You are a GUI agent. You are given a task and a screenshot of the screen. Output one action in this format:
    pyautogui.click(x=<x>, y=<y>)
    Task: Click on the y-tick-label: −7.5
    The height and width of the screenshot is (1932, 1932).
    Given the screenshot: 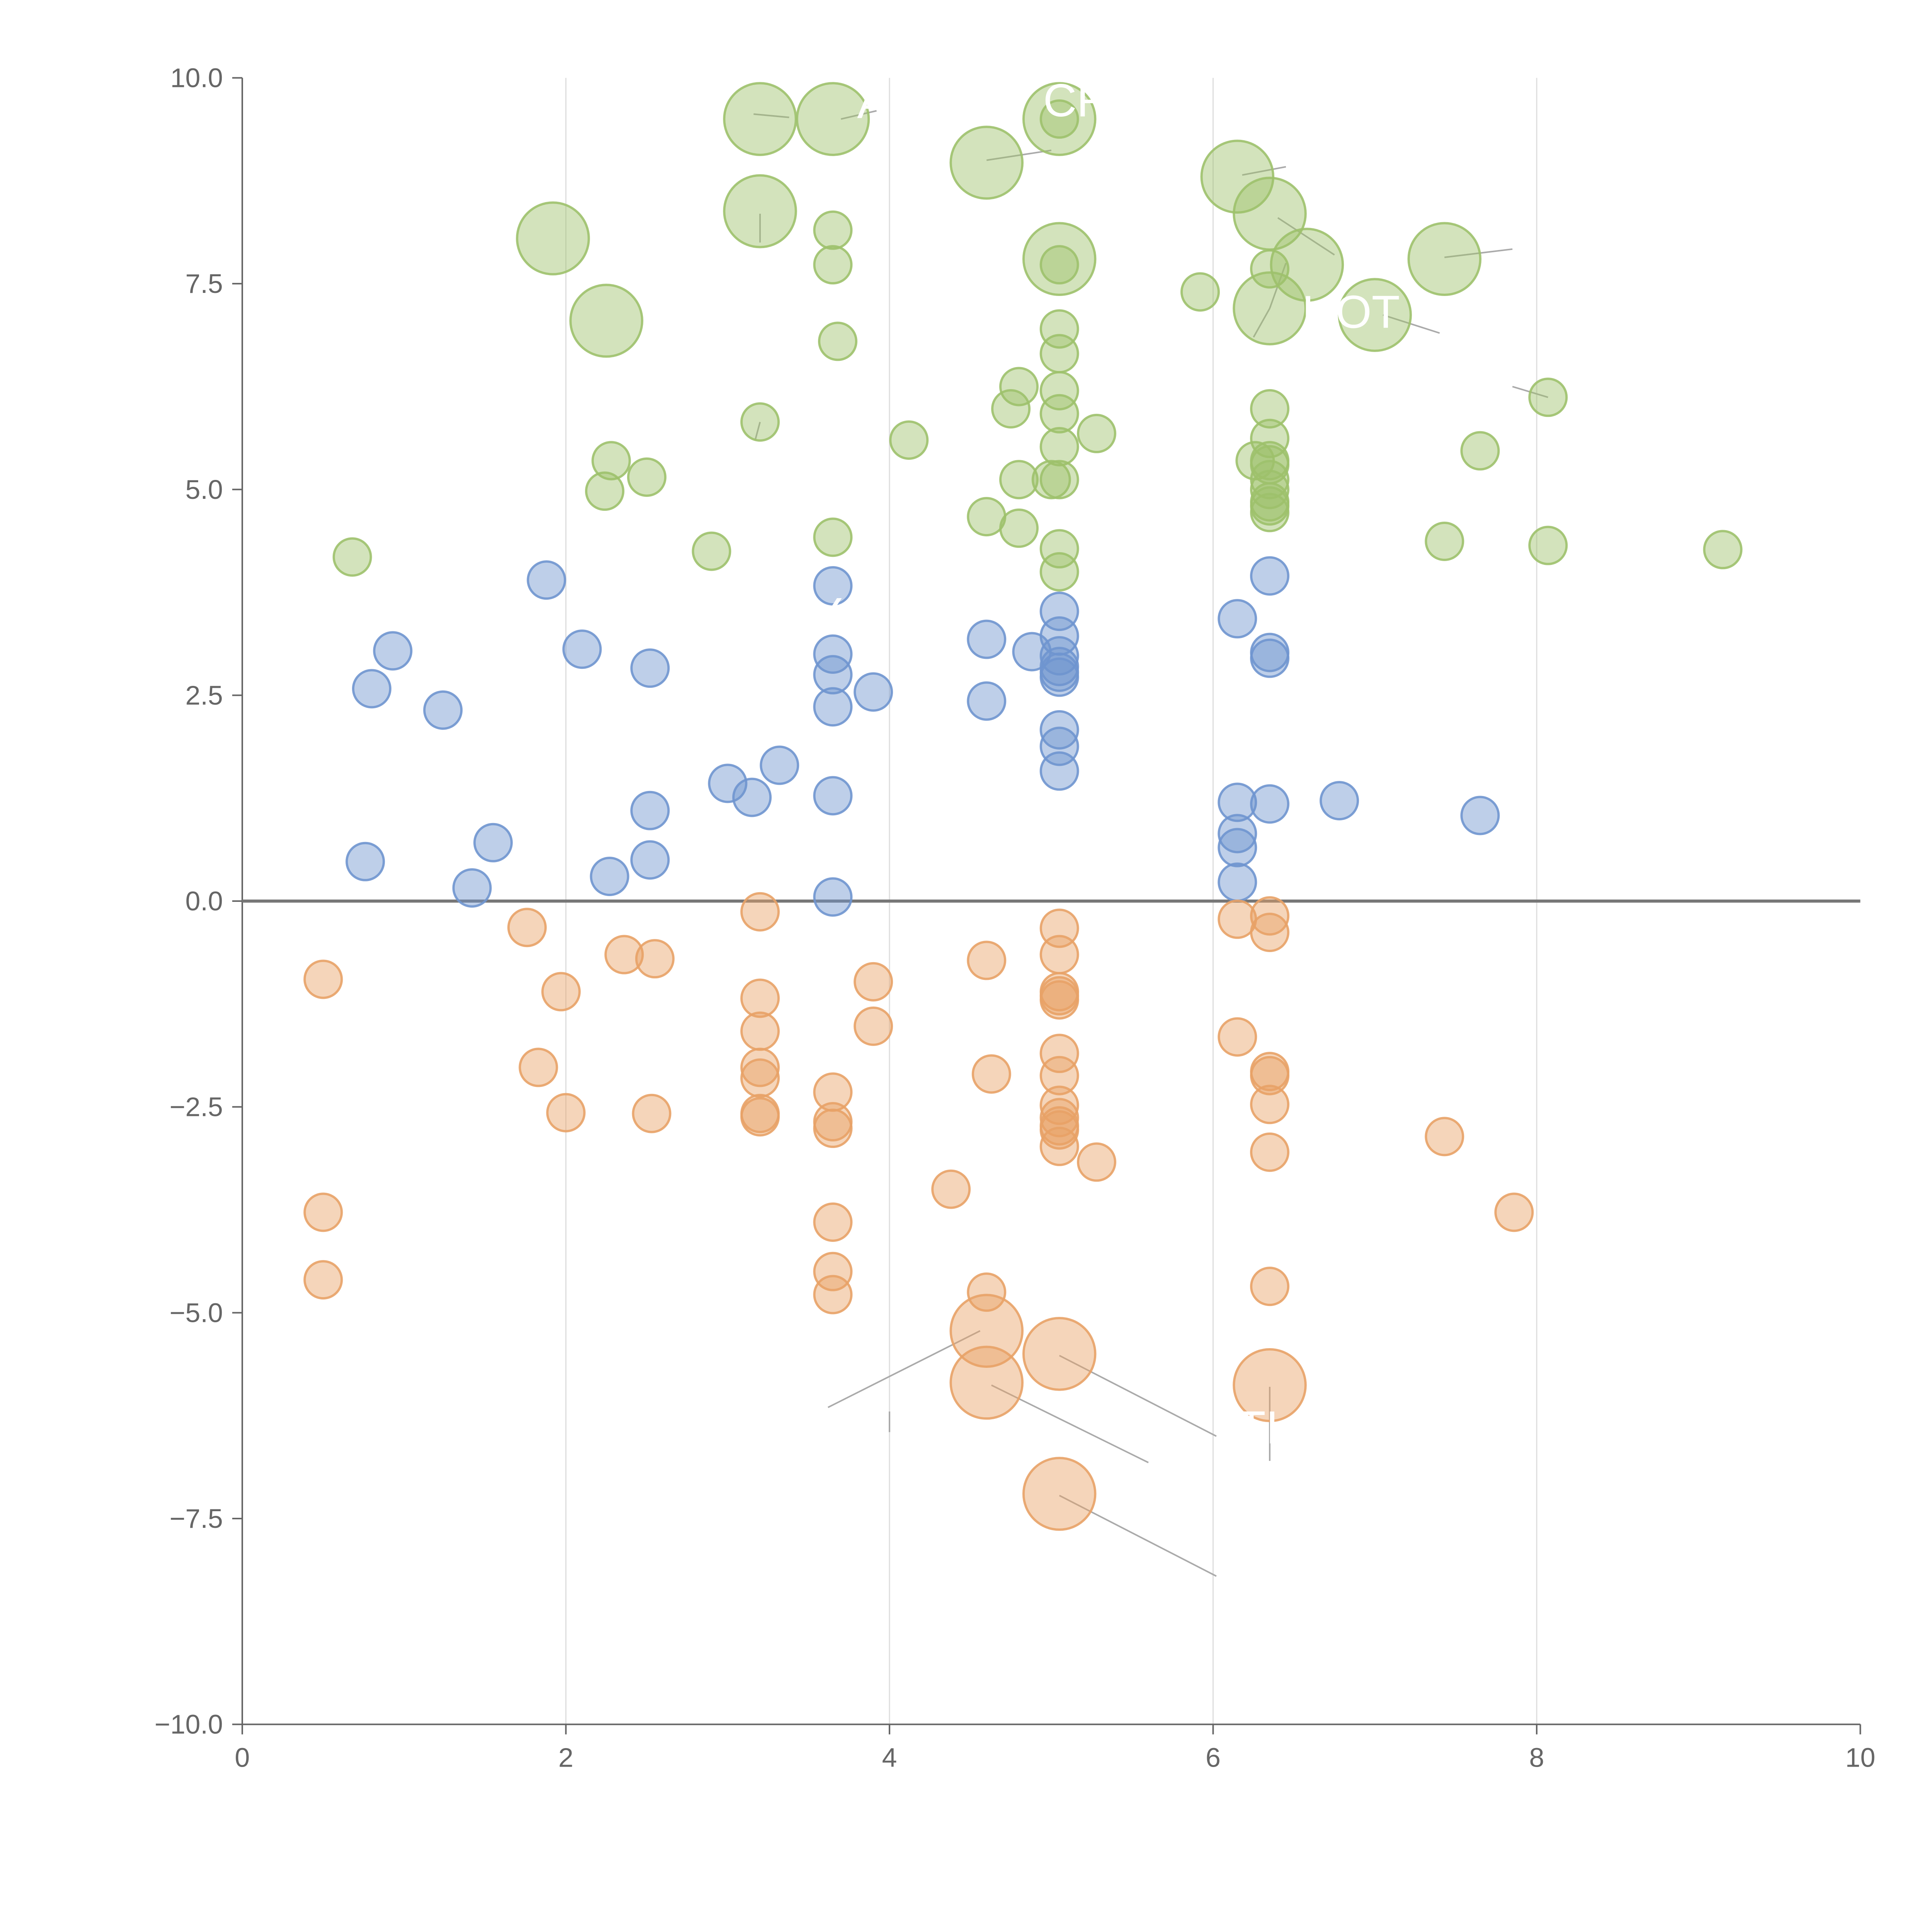 What is the action you would take?
    pyautogui.click(x=197, y=1518)
    